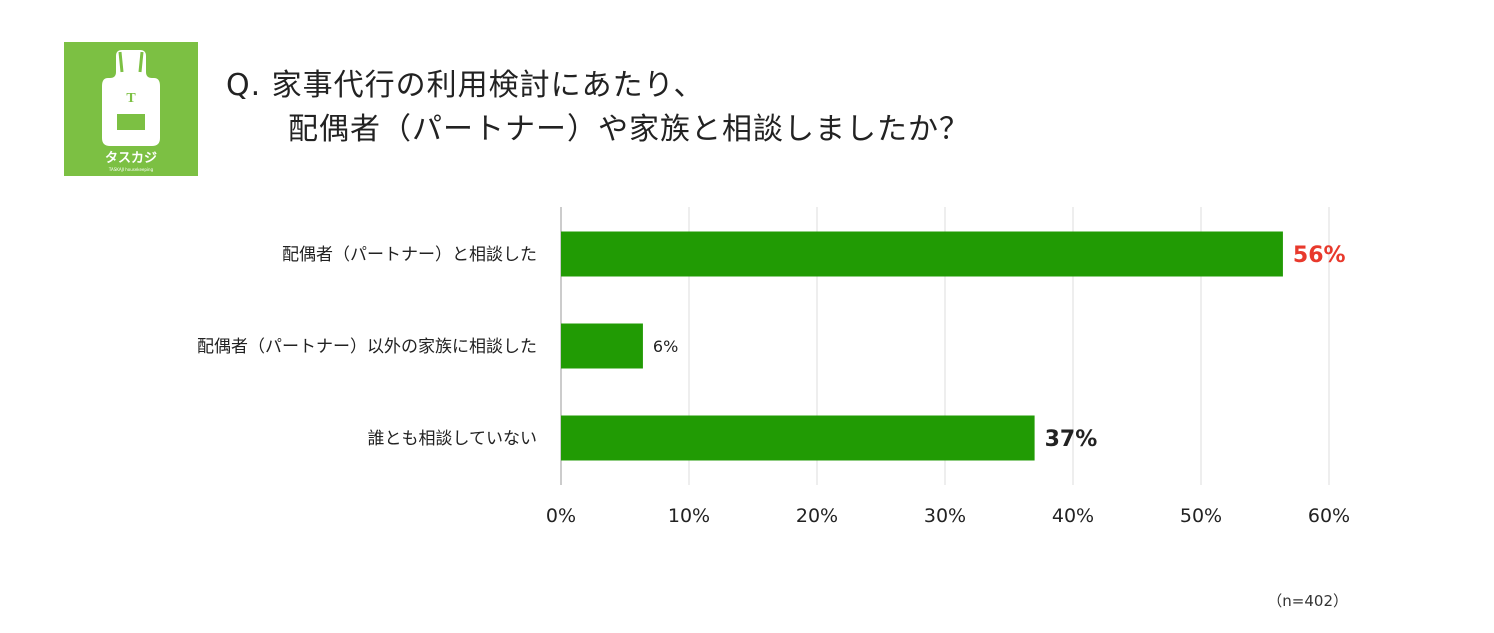 This screenshot has height=633, width=1494. What do you see at coordinates (817, 516) in the screenshot?
I see `x-tick-label-20: 20%` at bounding box center [817, 516].